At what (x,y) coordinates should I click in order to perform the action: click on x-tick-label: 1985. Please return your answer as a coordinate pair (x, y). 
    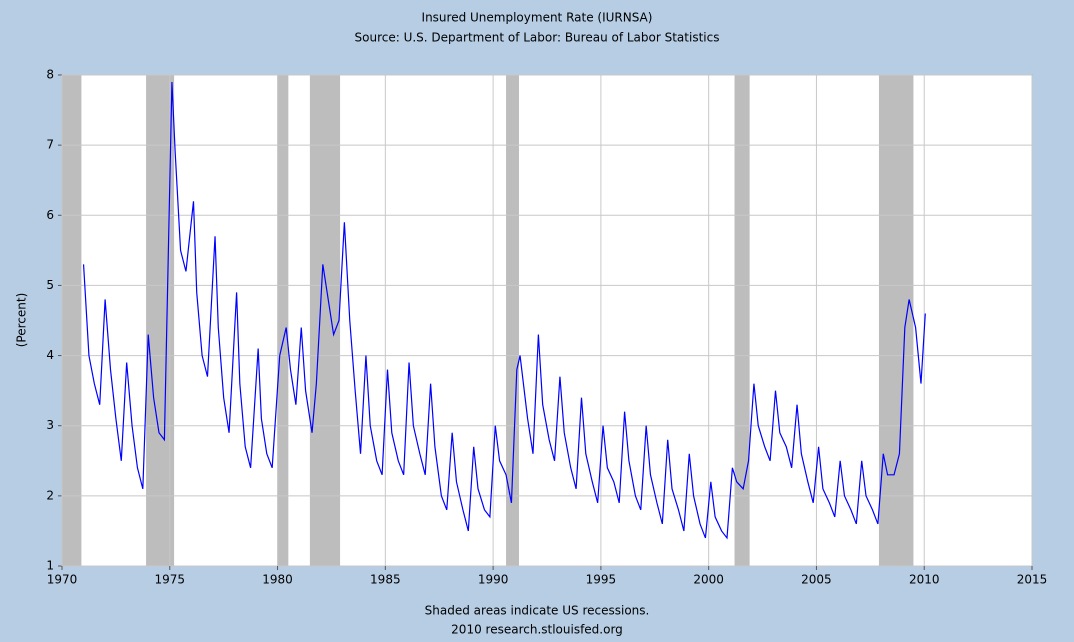
    Looking at the image, I should click on (385, 580).